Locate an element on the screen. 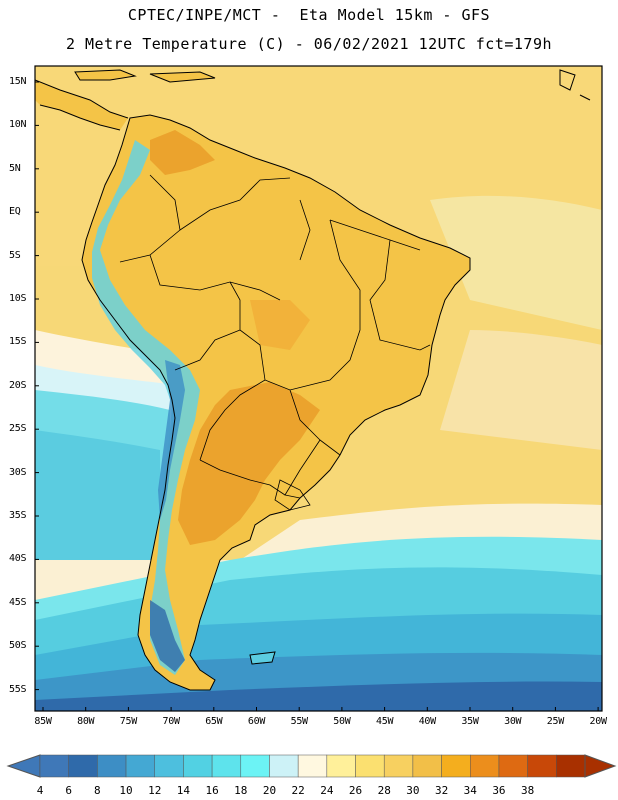 This screenshot has width=618, height=800. lat-label-55s: 55S is located at coordinates (18, 689).